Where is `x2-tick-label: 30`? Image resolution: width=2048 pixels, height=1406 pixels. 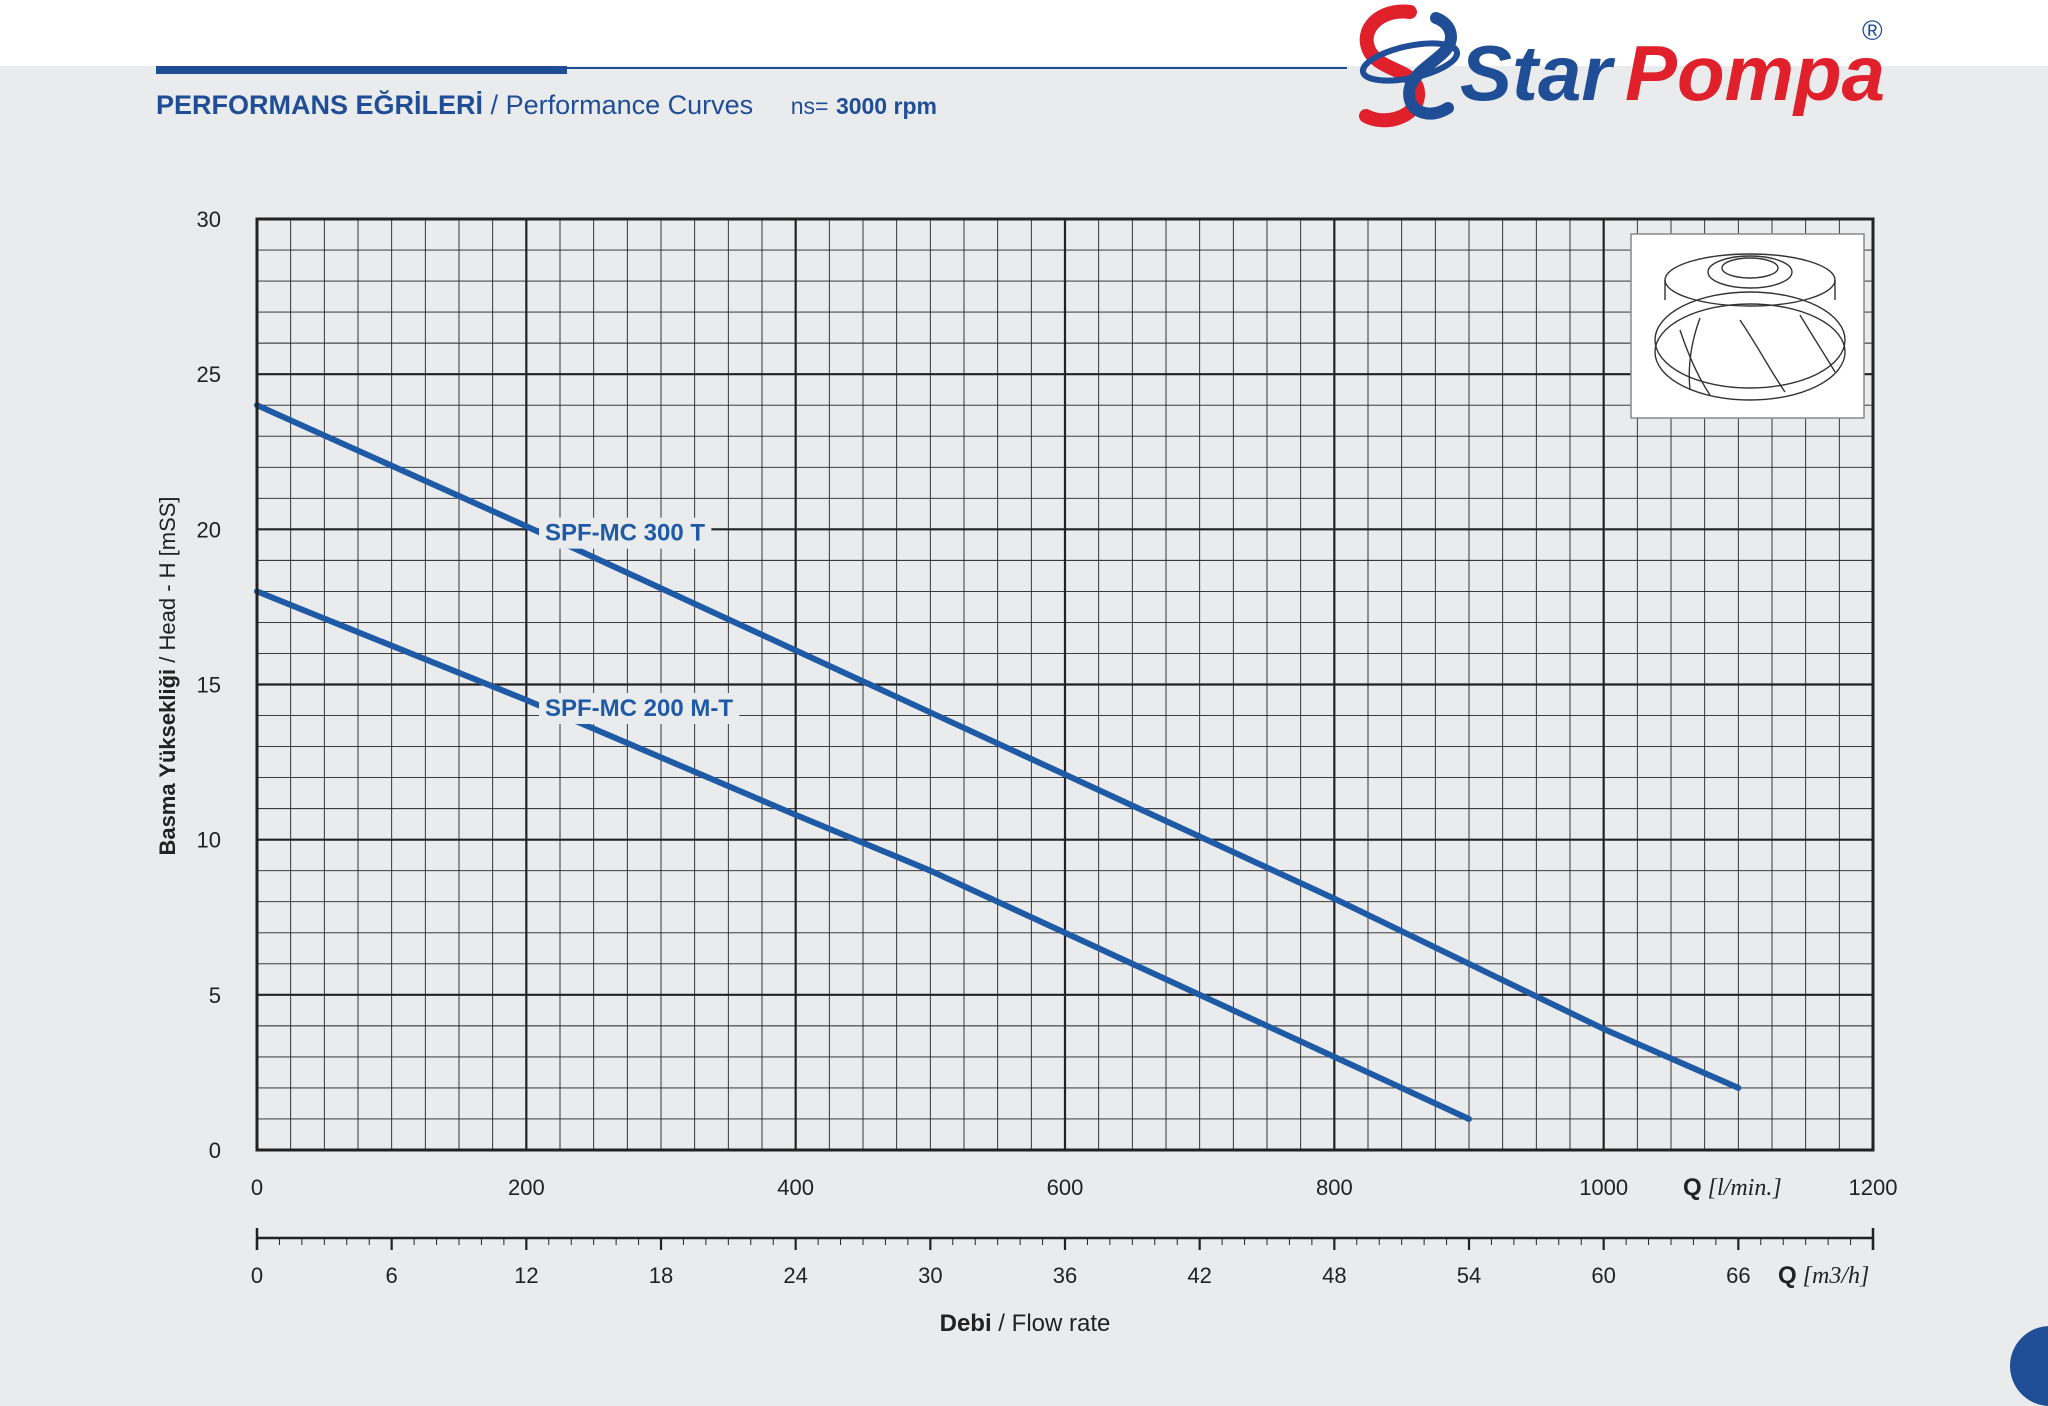
x2-tick-label: 30 is located at coordinates (930, 1275).